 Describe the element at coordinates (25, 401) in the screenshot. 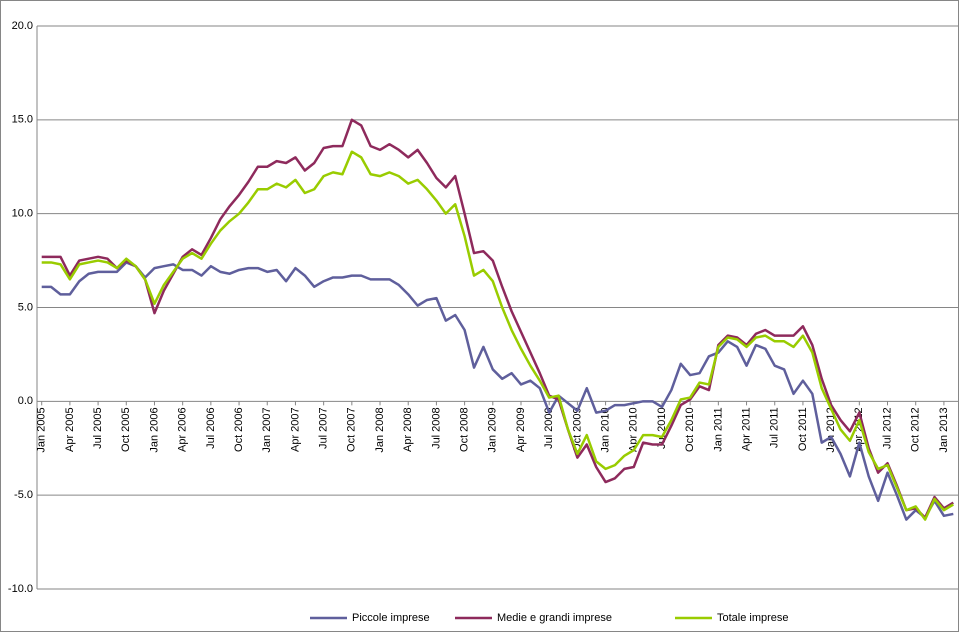

I see `y-tick-label: 0.0` at that location.